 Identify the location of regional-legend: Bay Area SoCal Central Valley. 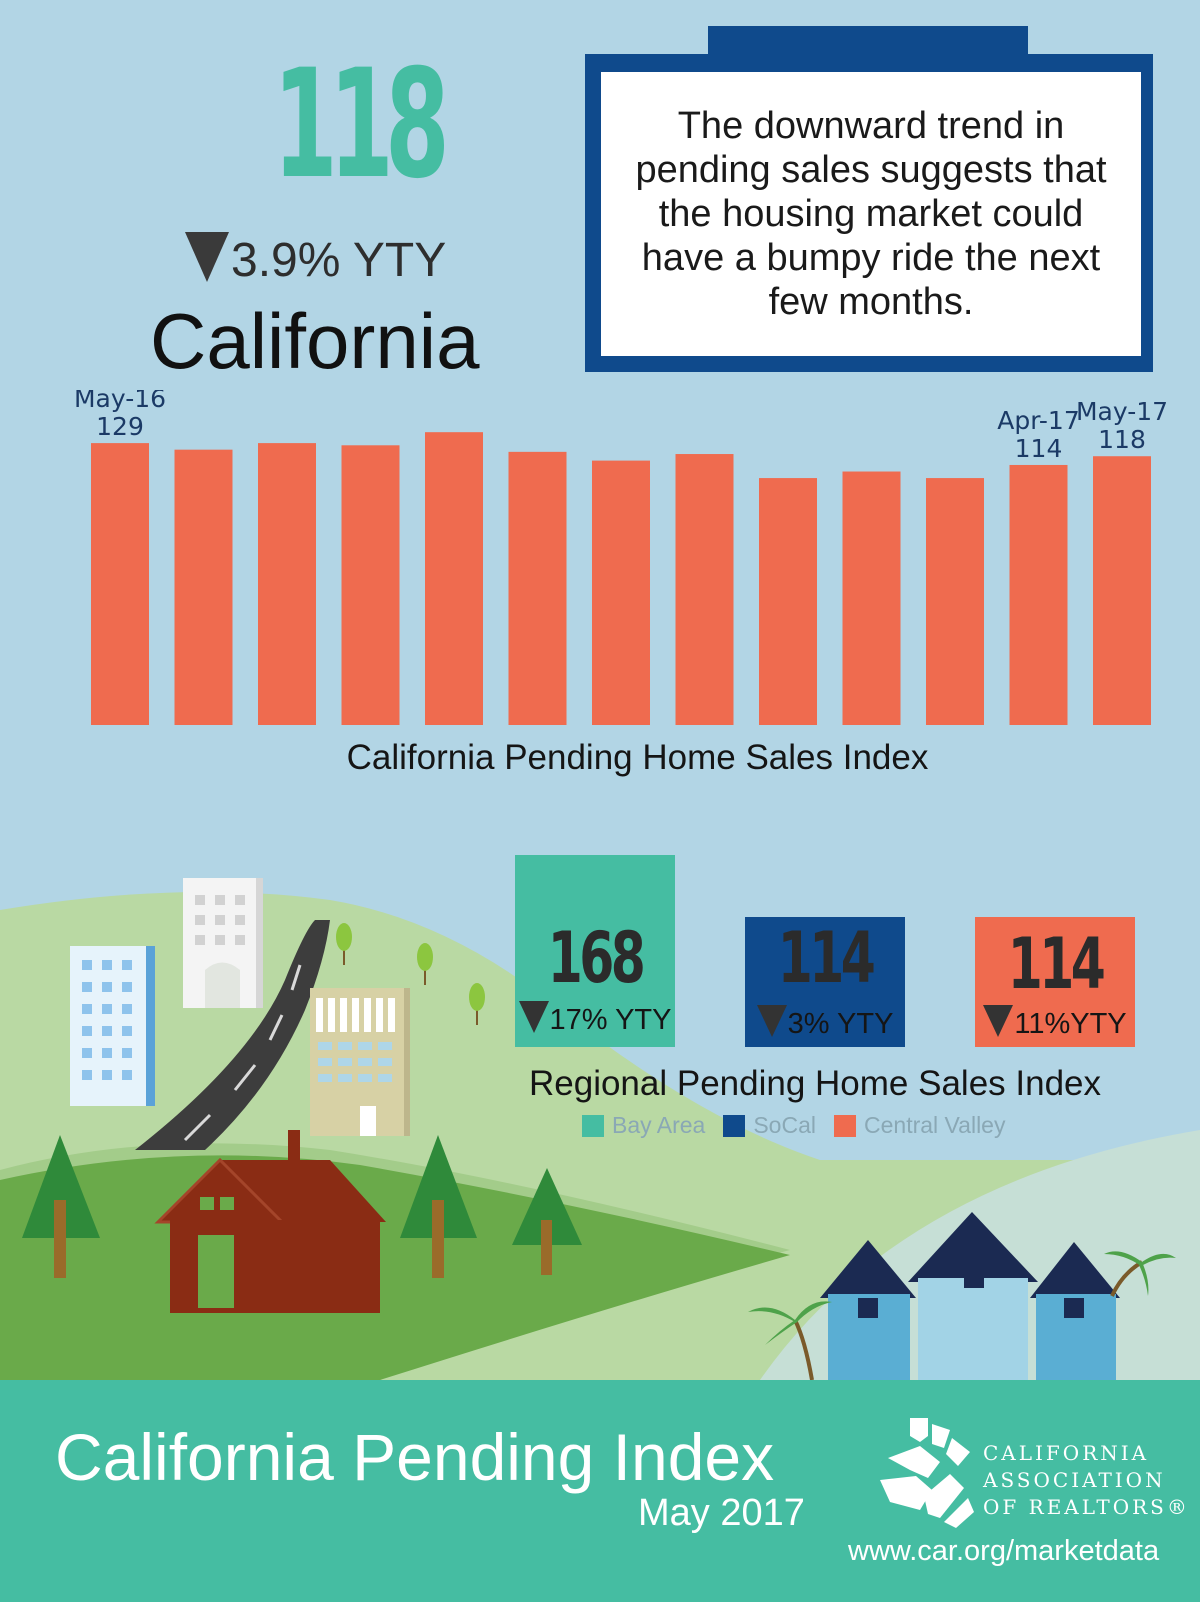
(793, 1125).